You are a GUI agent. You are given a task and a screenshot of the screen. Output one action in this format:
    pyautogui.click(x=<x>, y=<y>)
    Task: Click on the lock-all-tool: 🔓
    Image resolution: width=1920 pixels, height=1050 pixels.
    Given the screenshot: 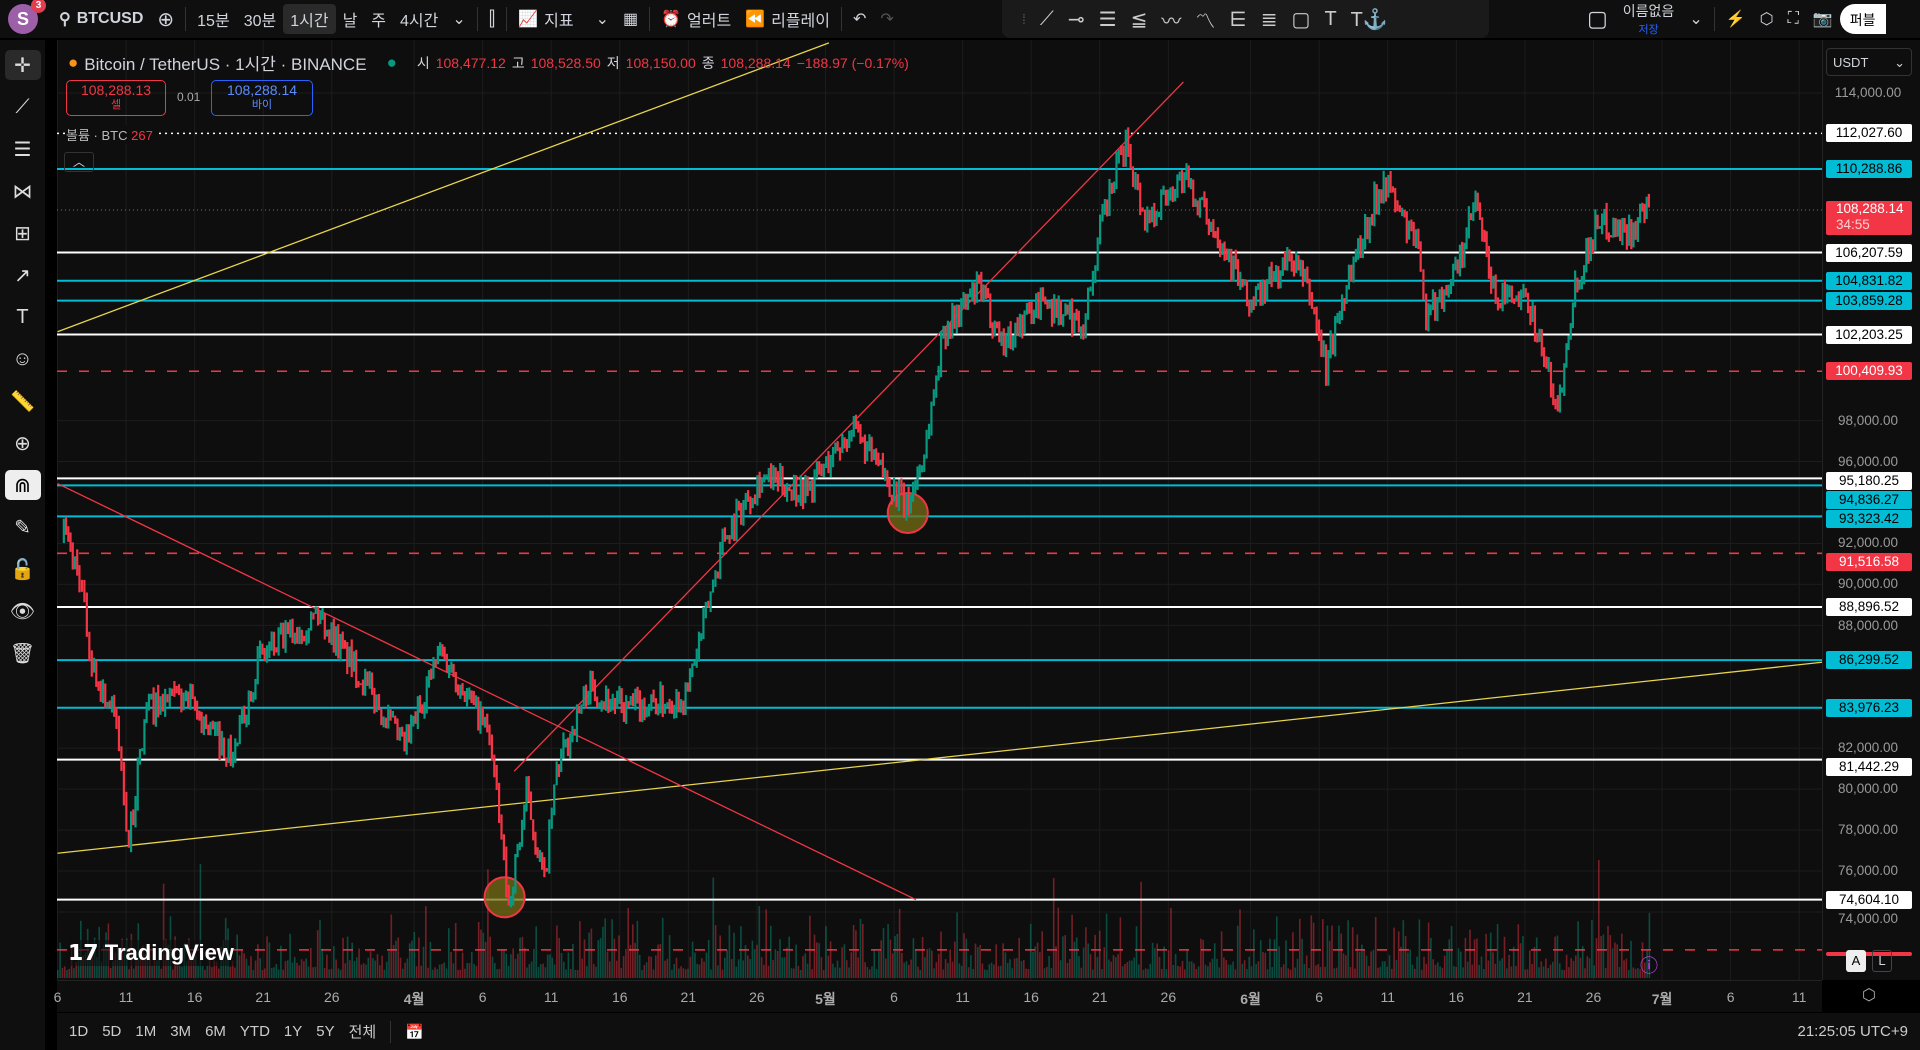 What is the action you would take?
    pyautogui.click(x=23, y=569)
    